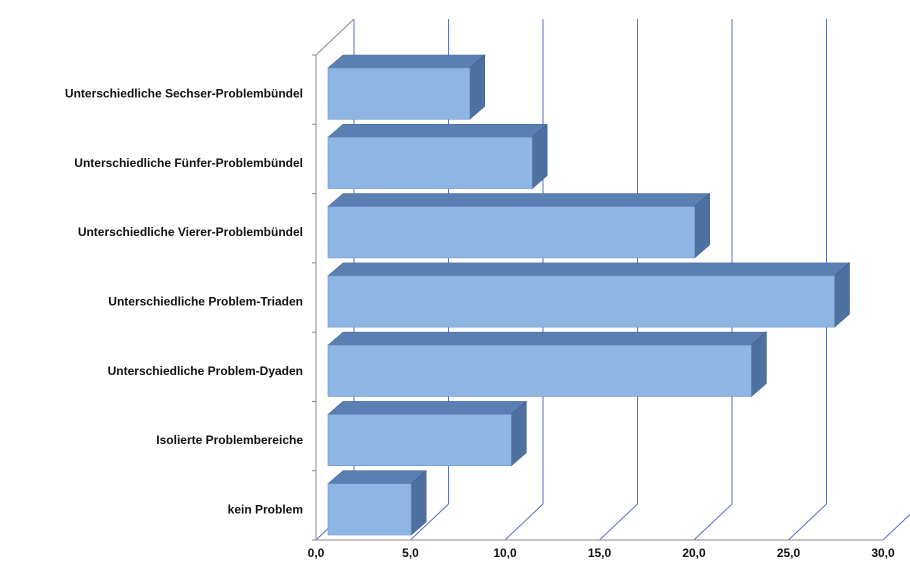 This screenshot has height=563, width=910. What do you see at coordinates (205, 302) in the screenshot?
I see `category-label: Unterschiedliche Problem-Triaden` at bounding box center [205, 302].